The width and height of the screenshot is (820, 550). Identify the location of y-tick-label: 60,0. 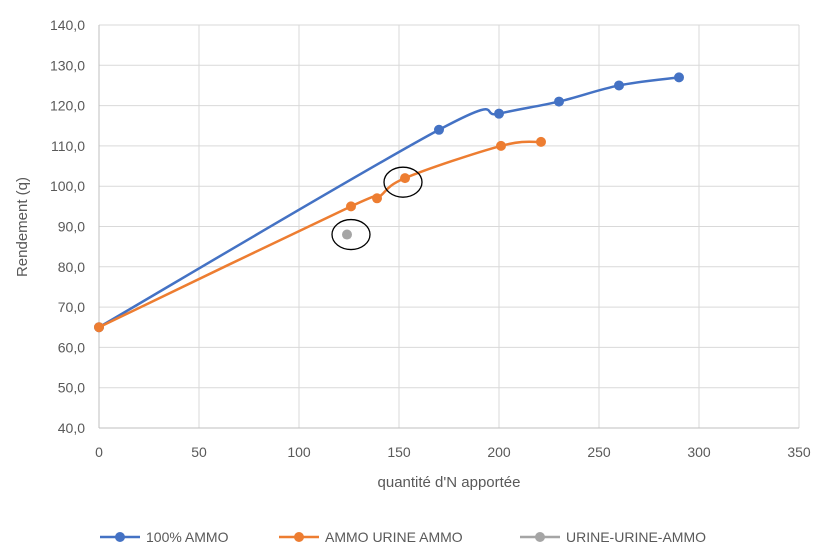
(71, 347).